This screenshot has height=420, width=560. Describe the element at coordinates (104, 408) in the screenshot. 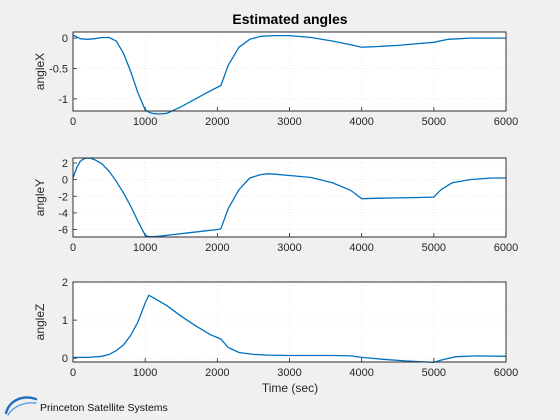

I see `logo-text: Princeton Satellite Systems` at that location.